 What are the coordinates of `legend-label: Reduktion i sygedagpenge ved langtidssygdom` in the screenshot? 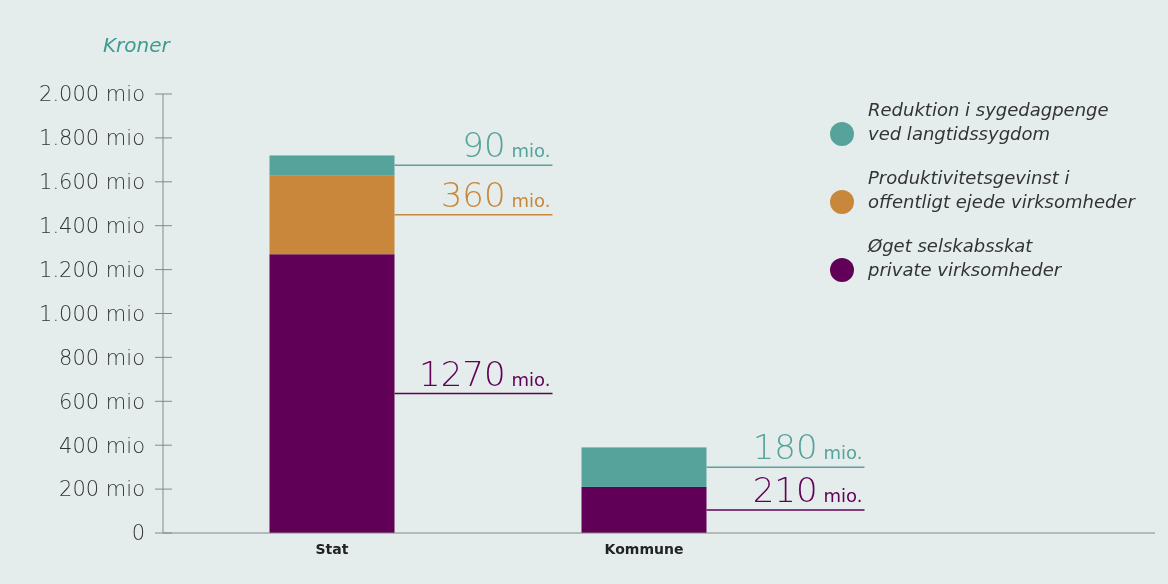 It's located at (988, 121).